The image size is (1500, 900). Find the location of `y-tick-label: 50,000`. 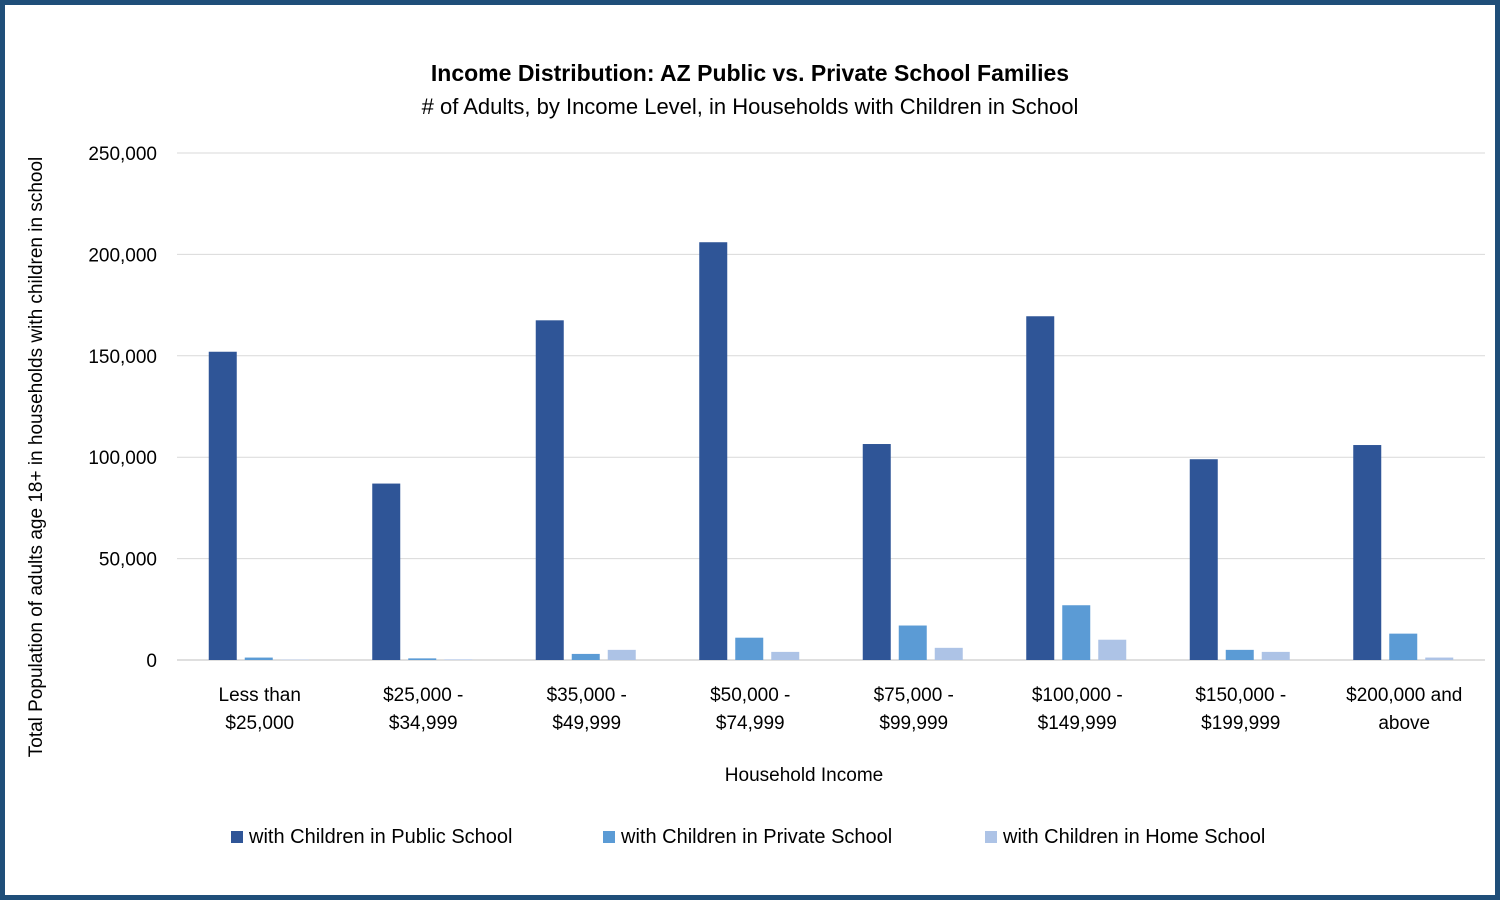

y-tick-label: 50,000 is located at coordinates (128, 560).